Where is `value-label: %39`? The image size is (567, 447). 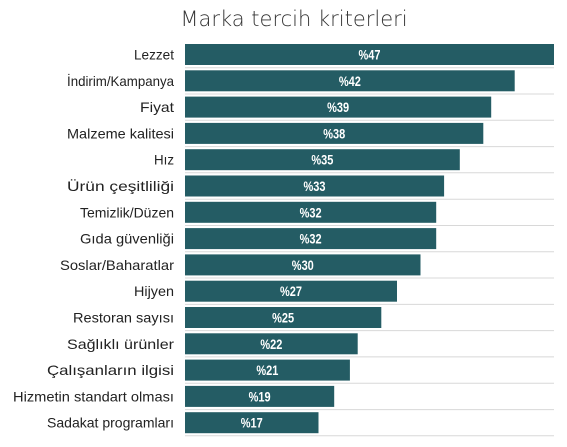 value-label: %39 is located at coordinates (338, 107).